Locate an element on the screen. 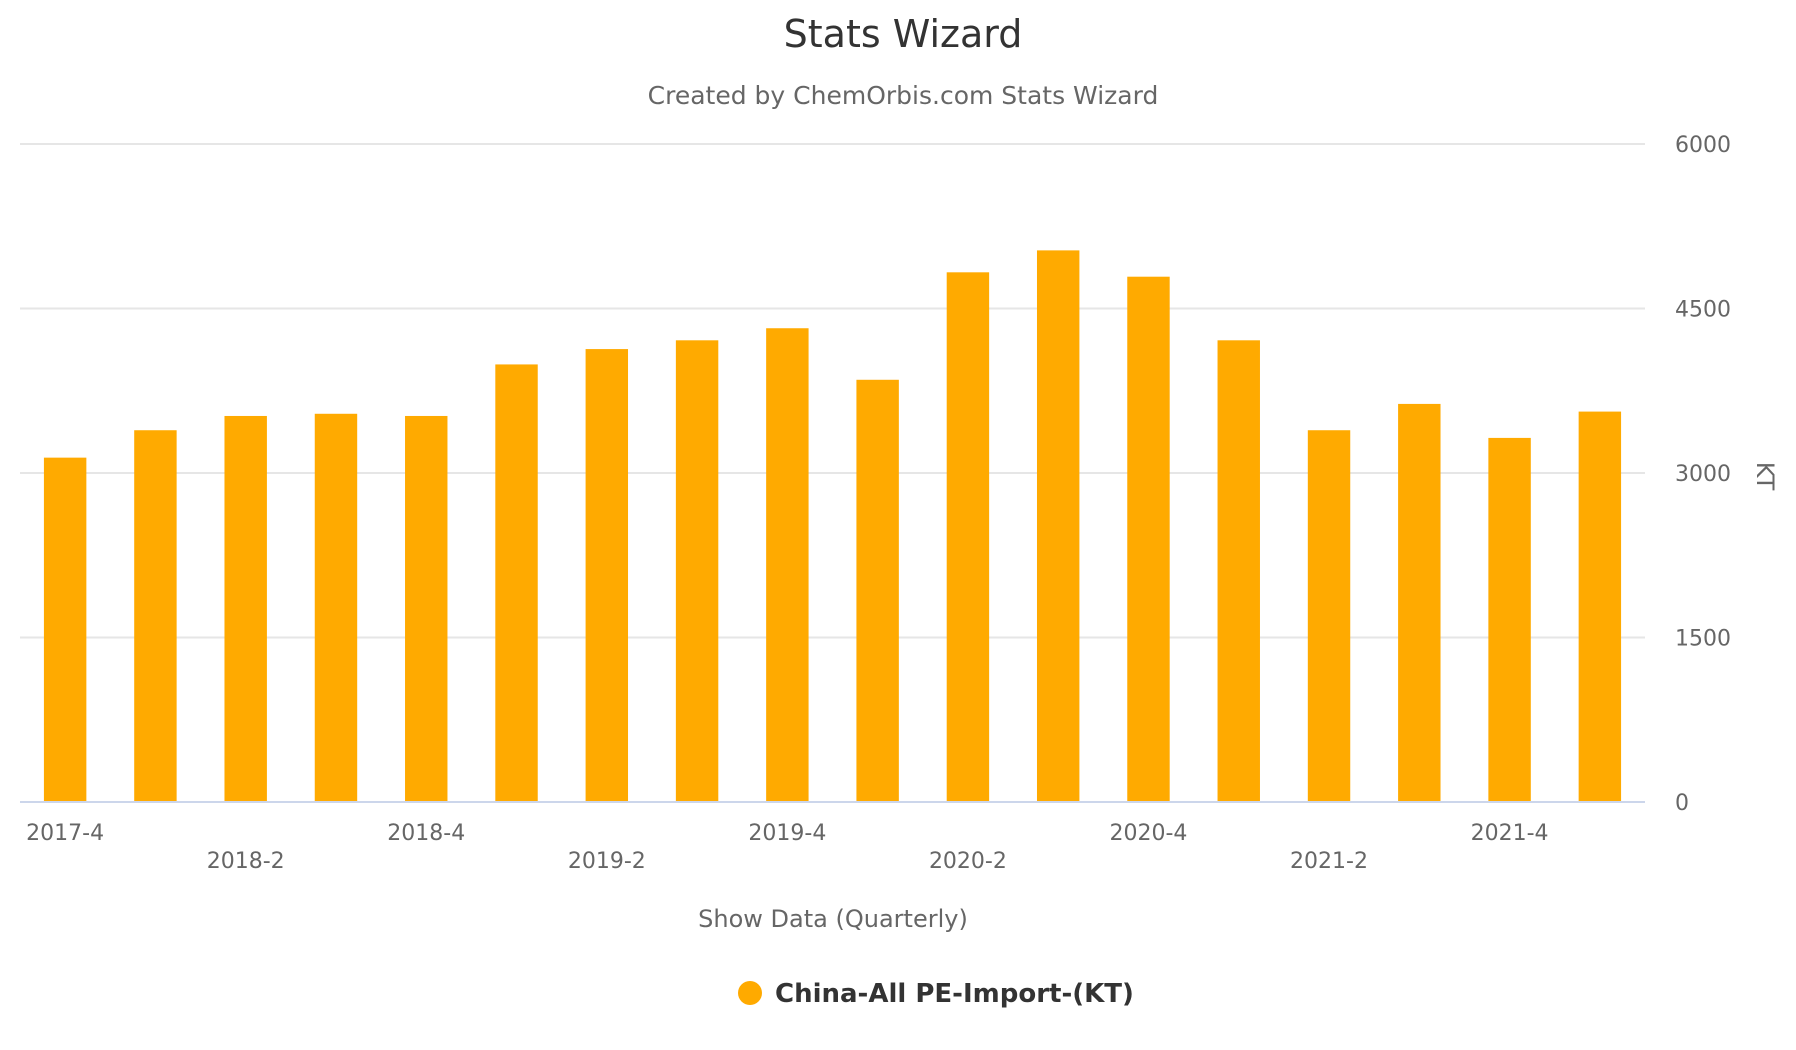 The width and height of the screenshot is (1796, 1050). x-tick-label: 2019-2 is located at coordinates (607, 861).